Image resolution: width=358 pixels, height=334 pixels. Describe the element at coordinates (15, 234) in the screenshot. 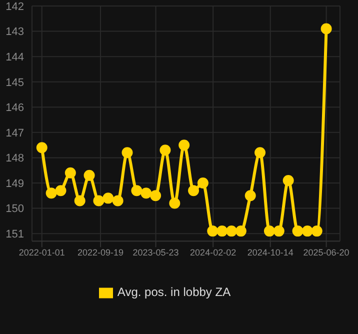

I see `y-tick-label: 151` at that location.